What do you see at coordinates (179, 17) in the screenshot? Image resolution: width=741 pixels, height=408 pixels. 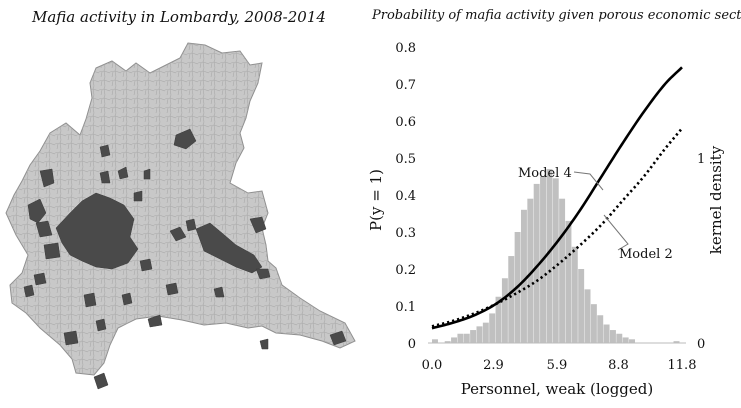 I see `map-title: Mafia activity in Lombardy, 2008-2014` at bounding box center [179, 17].